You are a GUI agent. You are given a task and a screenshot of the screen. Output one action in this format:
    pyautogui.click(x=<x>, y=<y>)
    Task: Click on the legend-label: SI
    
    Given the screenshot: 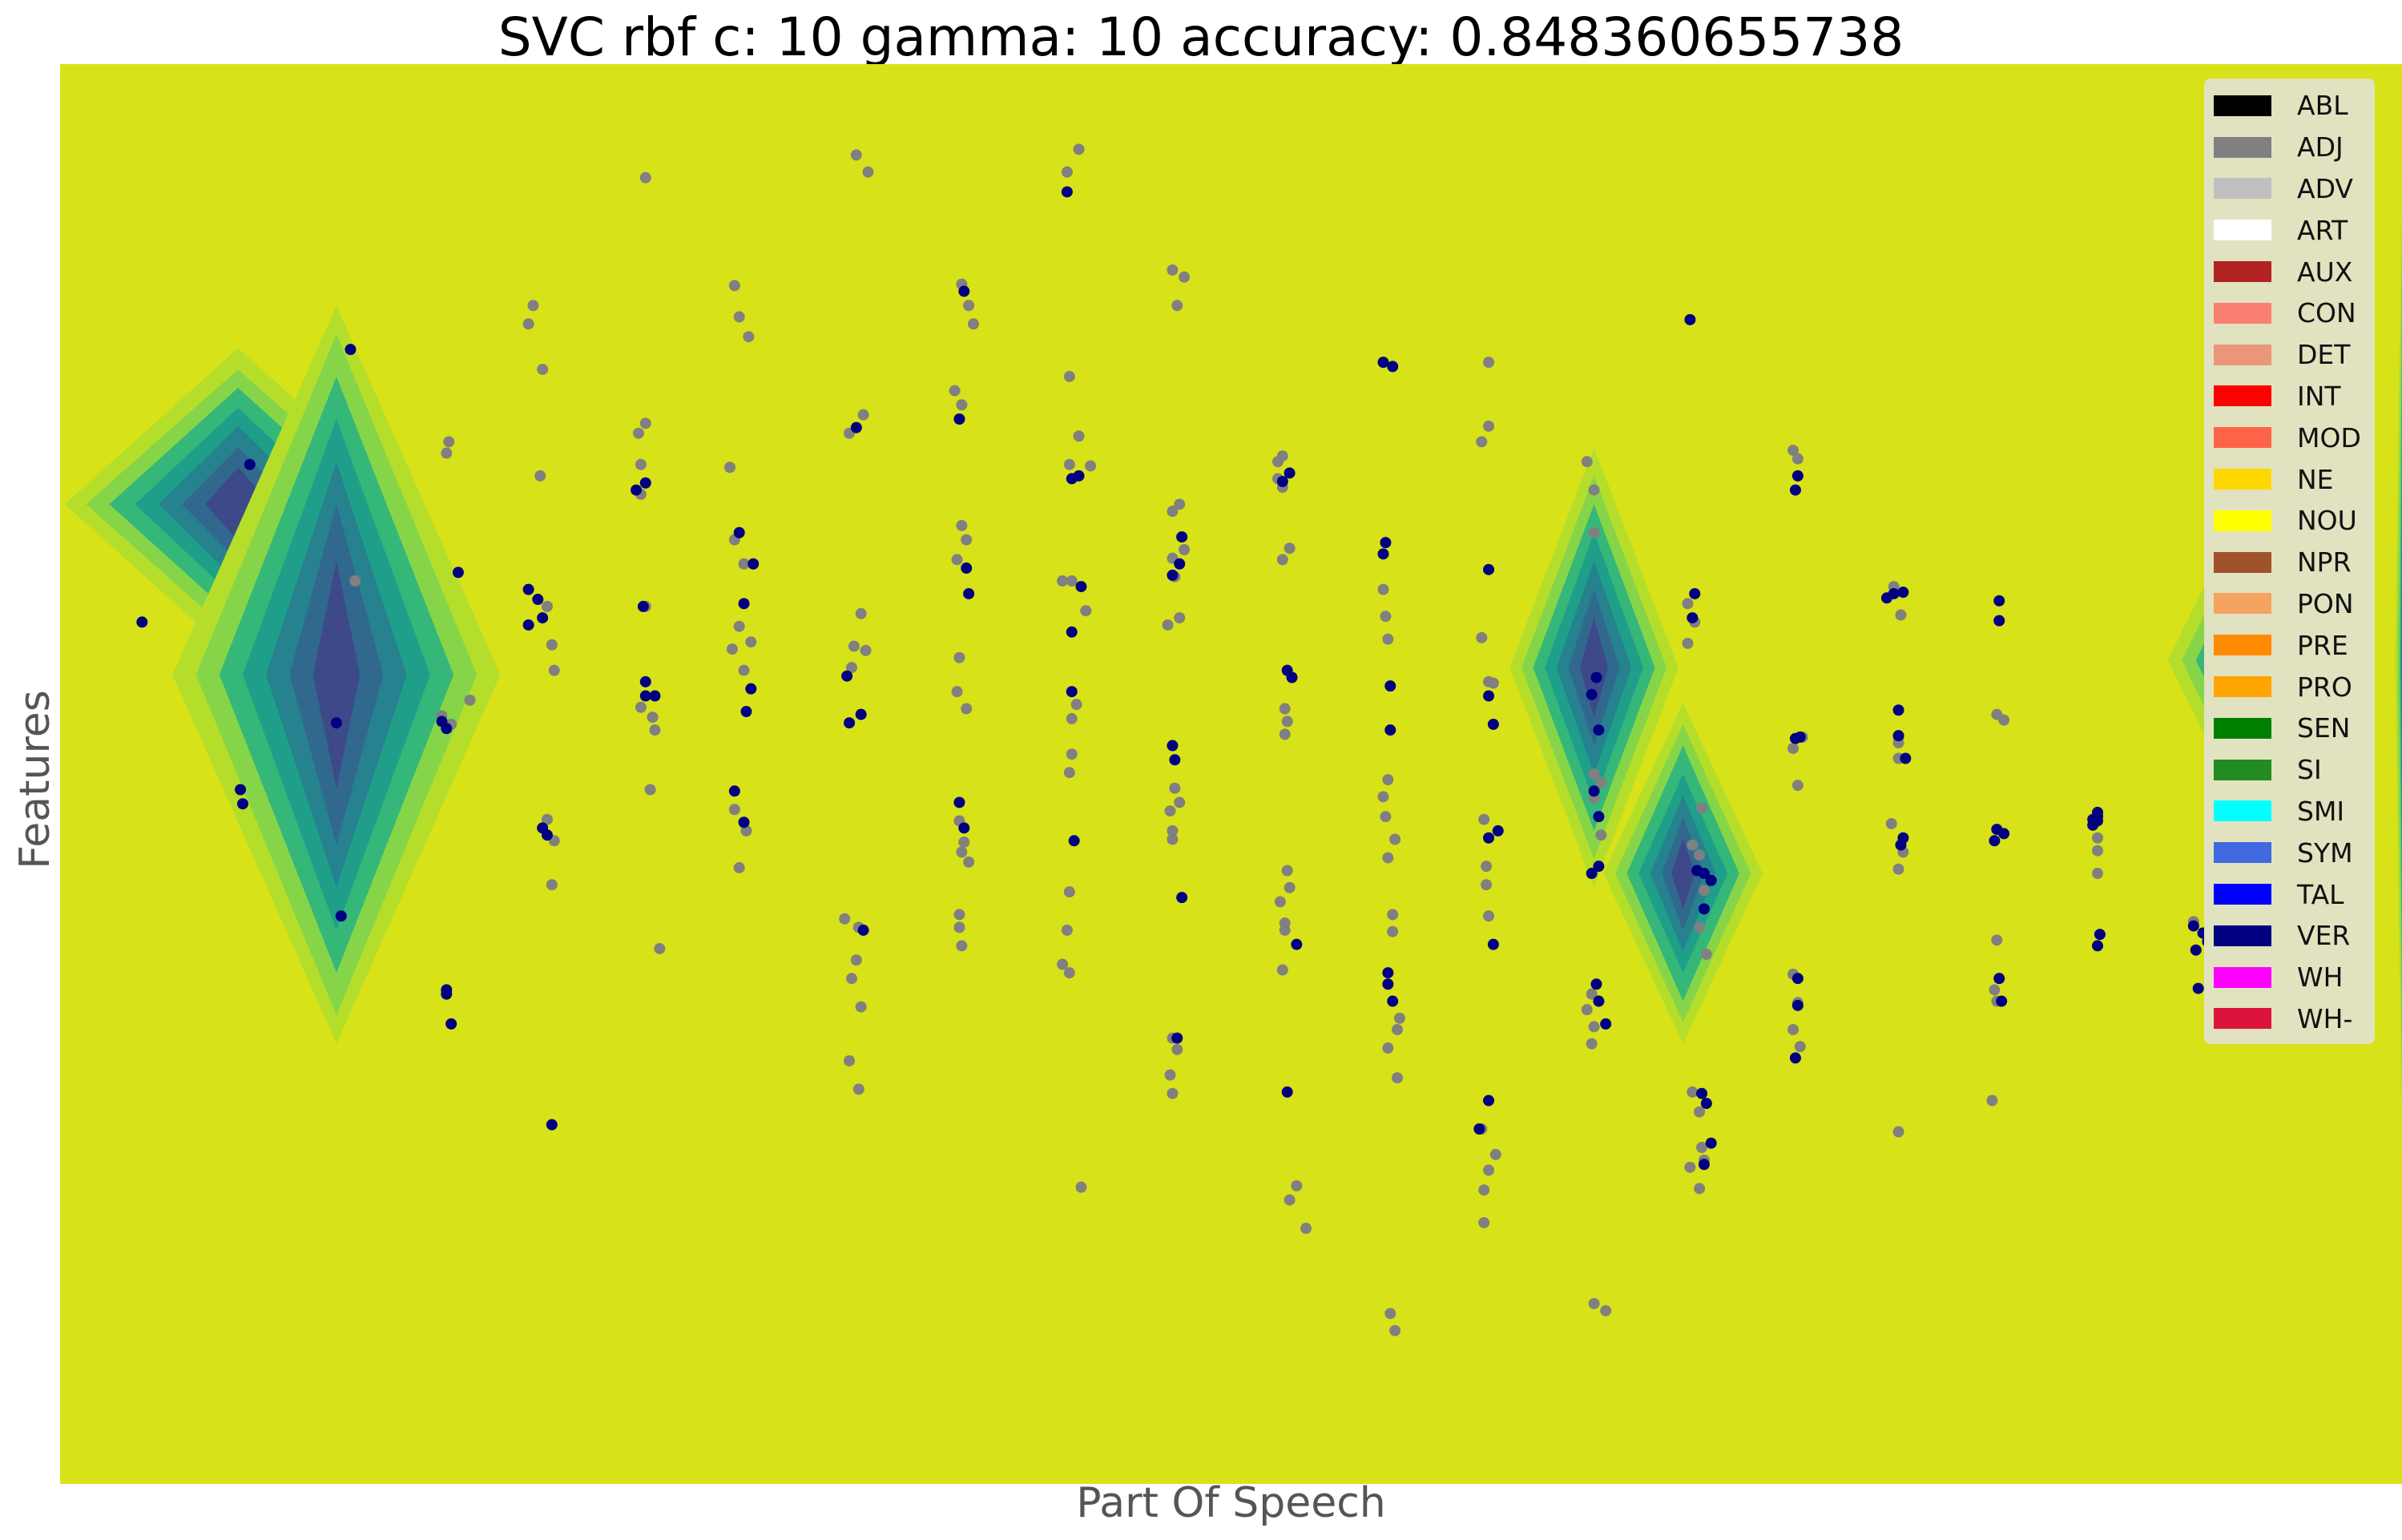 What is the action you would take?
    pyautogui.click(x=2309, y=770)
    